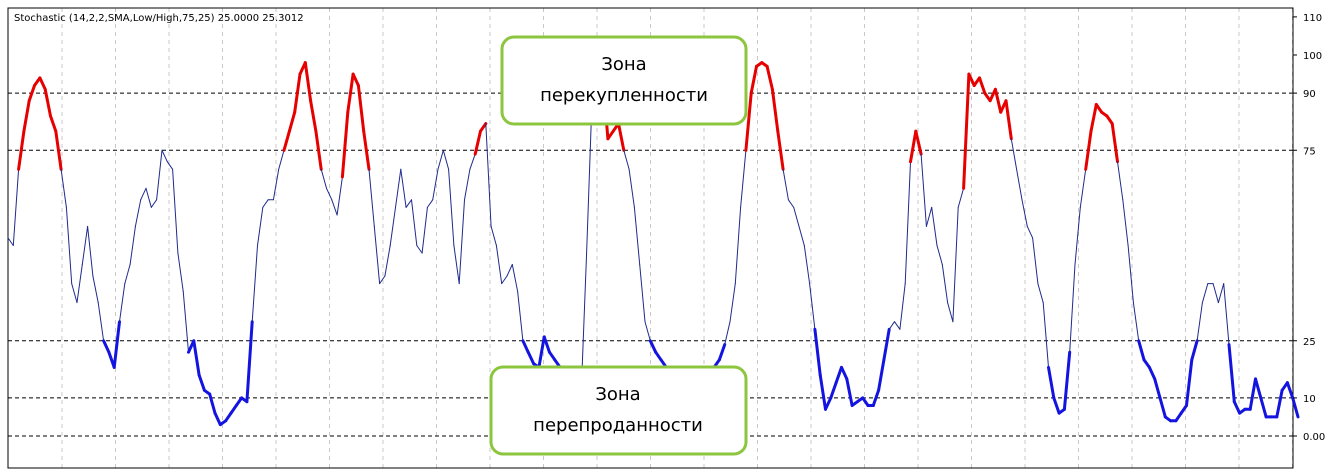 Image resolution: width=1330 pixels, height=470 pixels. What do you see at coordinates (1309, 342) in the screenshot?
I see `y-tick-label: 25` at bounding box center [1309, 342].